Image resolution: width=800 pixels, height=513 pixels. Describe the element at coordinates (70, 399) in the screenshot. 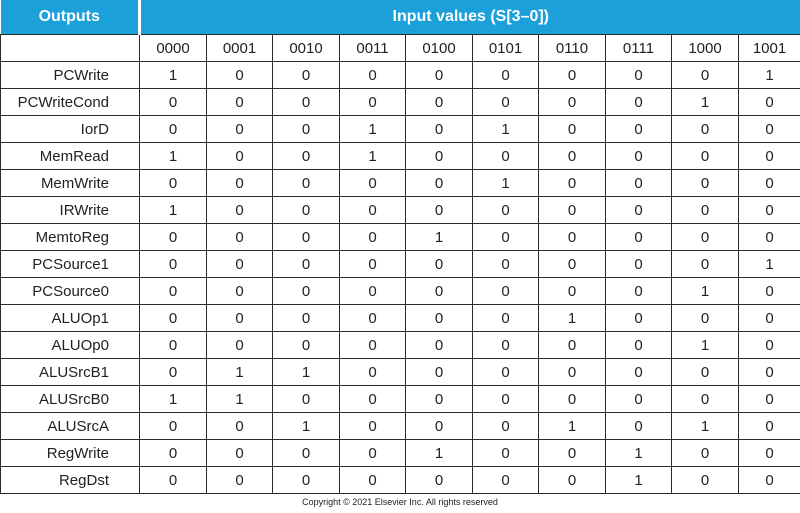

I see `row-label: ALUSrcB0` at that location.